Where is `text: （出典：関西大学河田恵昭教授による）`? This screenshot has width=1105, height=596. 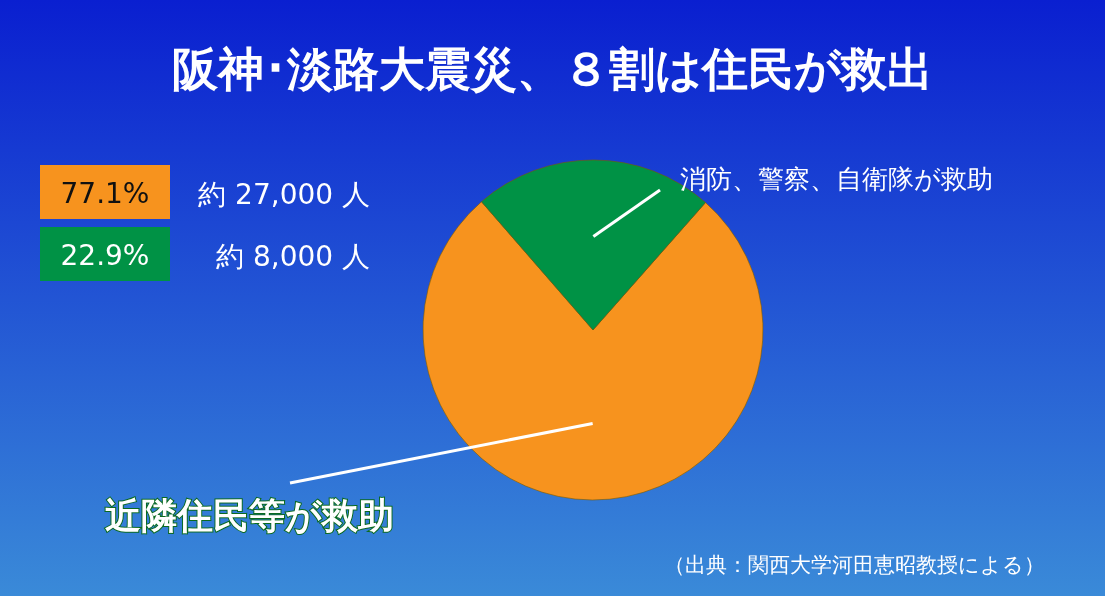
text: （出典：関西大学河田恵昭教授による） is located at coordinates (854, 565).